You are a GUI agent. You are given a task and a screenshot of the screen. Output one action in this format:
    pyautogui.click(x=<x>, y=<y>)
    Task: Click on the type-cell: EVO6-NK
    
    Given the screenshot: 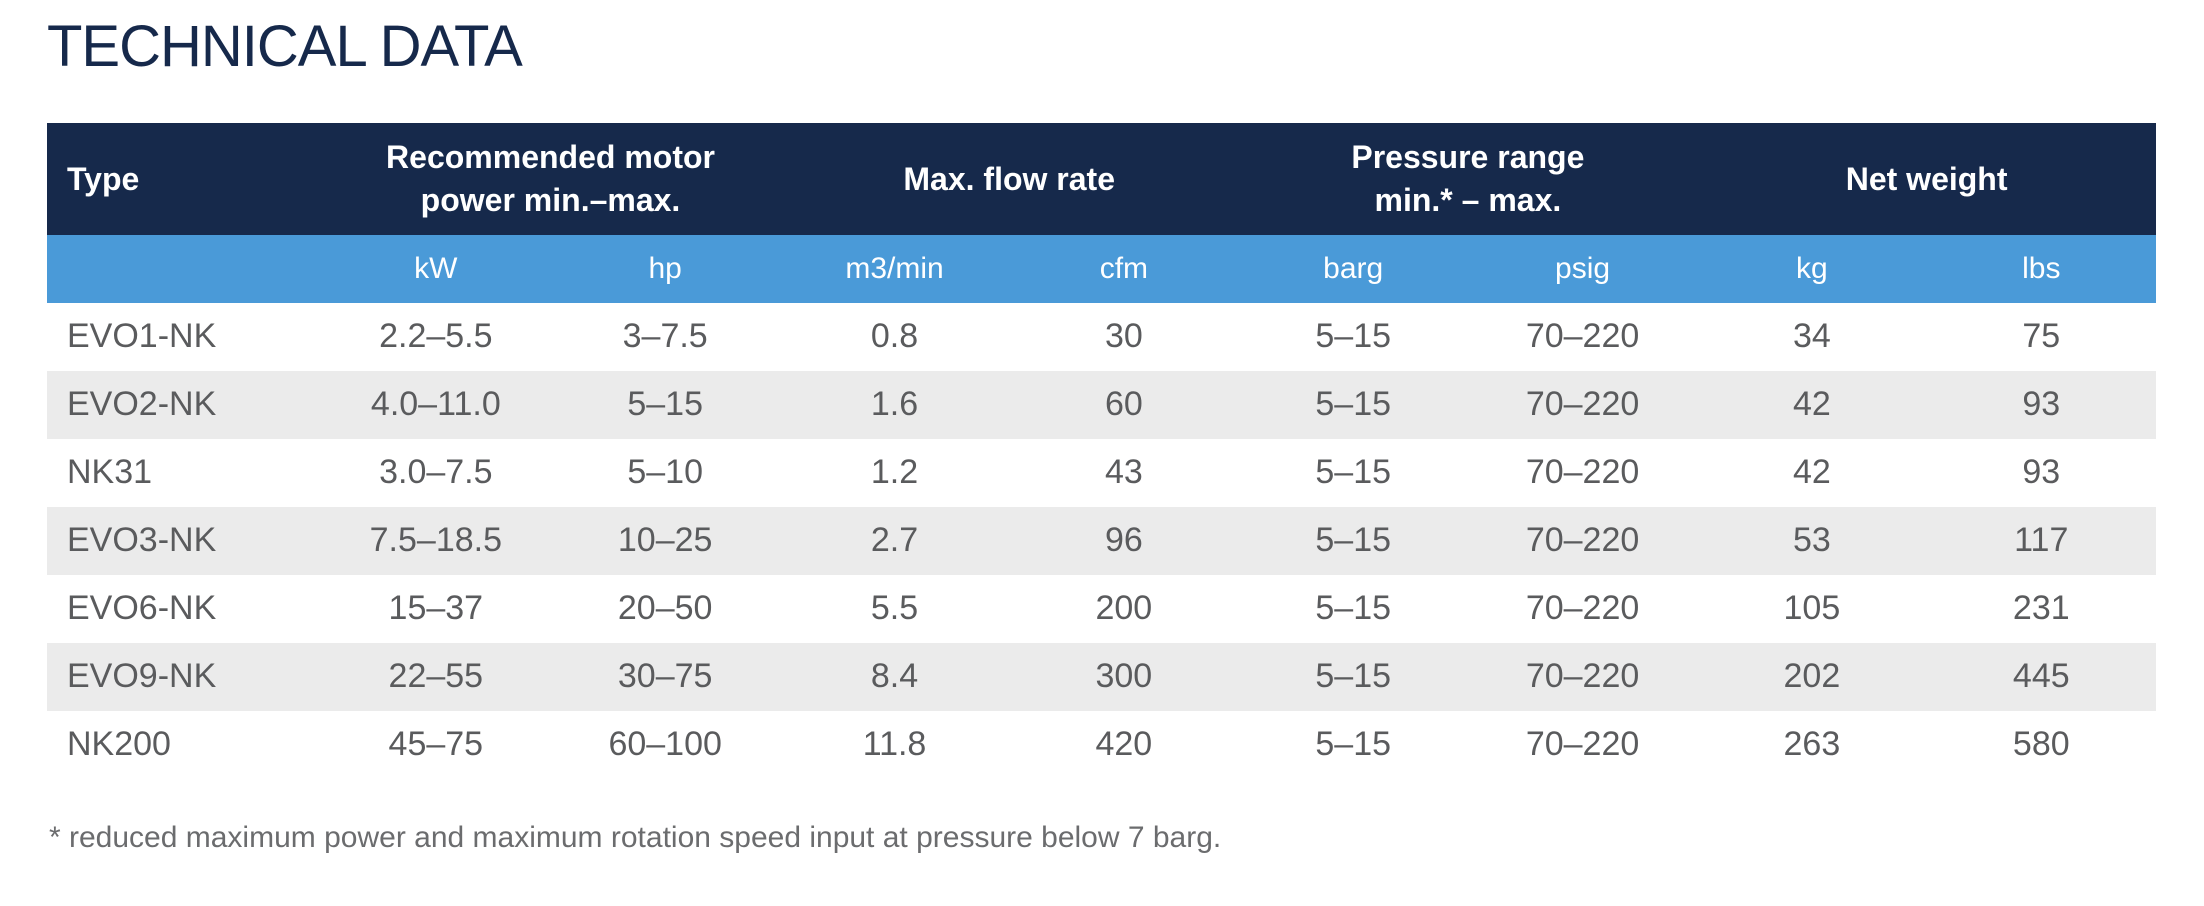 What is the action you would take?
    pyautogui.click(x=142, y=608)
    